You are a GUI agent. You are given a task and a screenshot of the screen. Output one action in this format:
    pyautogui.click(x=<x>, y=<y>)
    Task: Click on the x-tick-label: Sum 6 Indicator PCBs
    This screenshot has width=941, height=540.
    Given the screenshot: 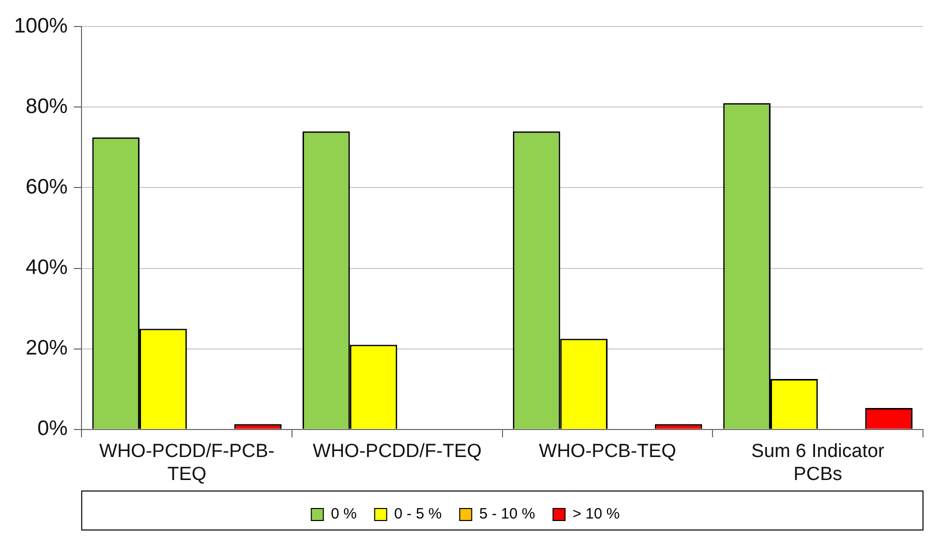 What is the action you would take?
    pyautogui.click(x=818, y=463)
    